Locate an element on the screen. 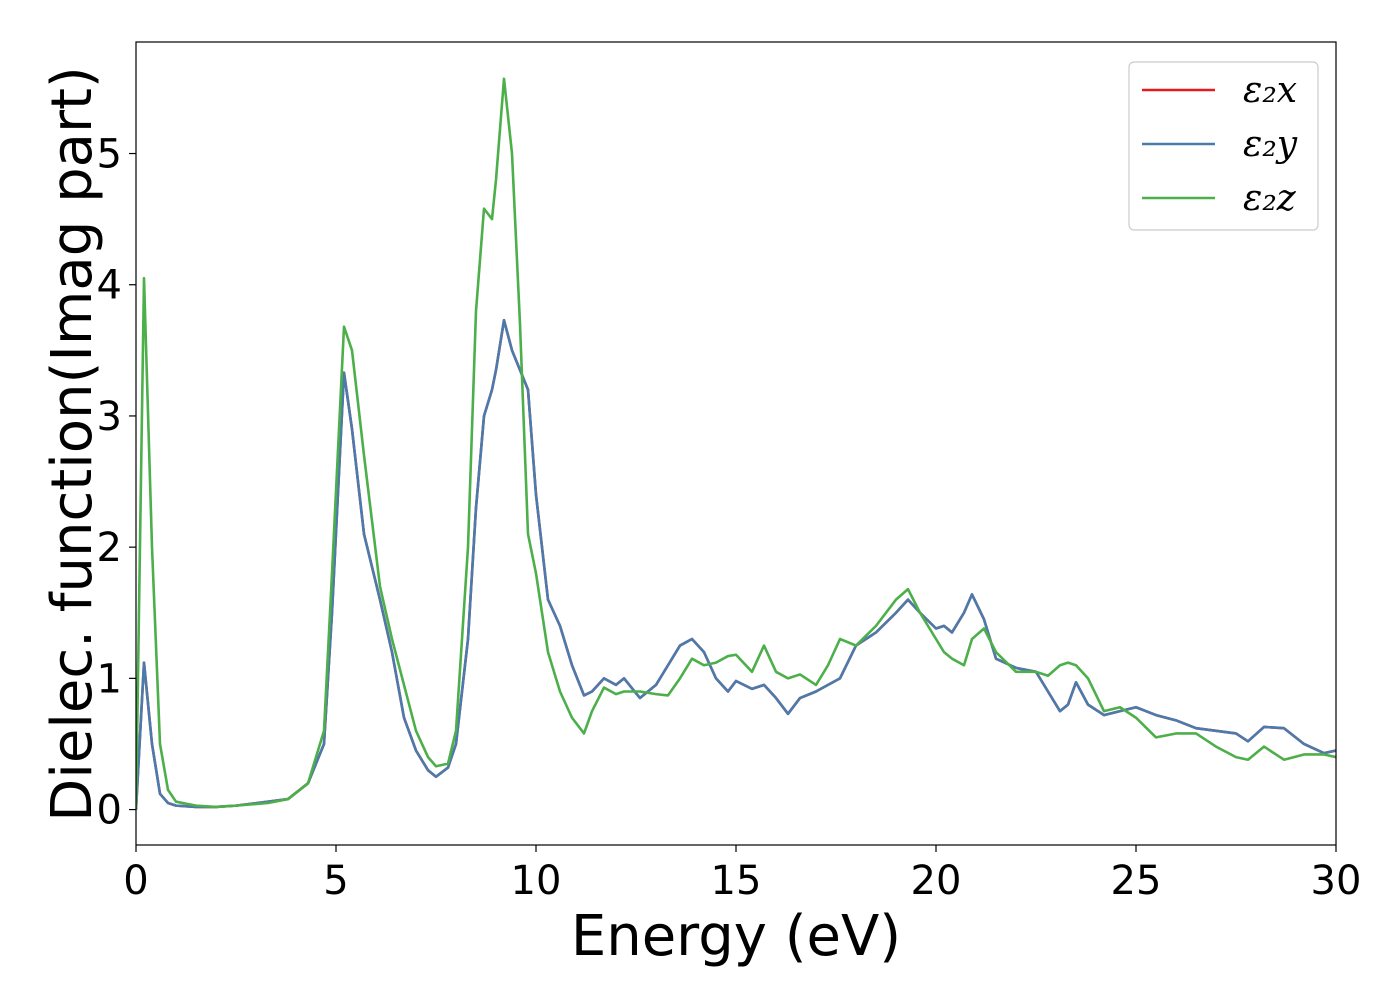  legend-label: ε₂x is located at coordinates (1270, 90).